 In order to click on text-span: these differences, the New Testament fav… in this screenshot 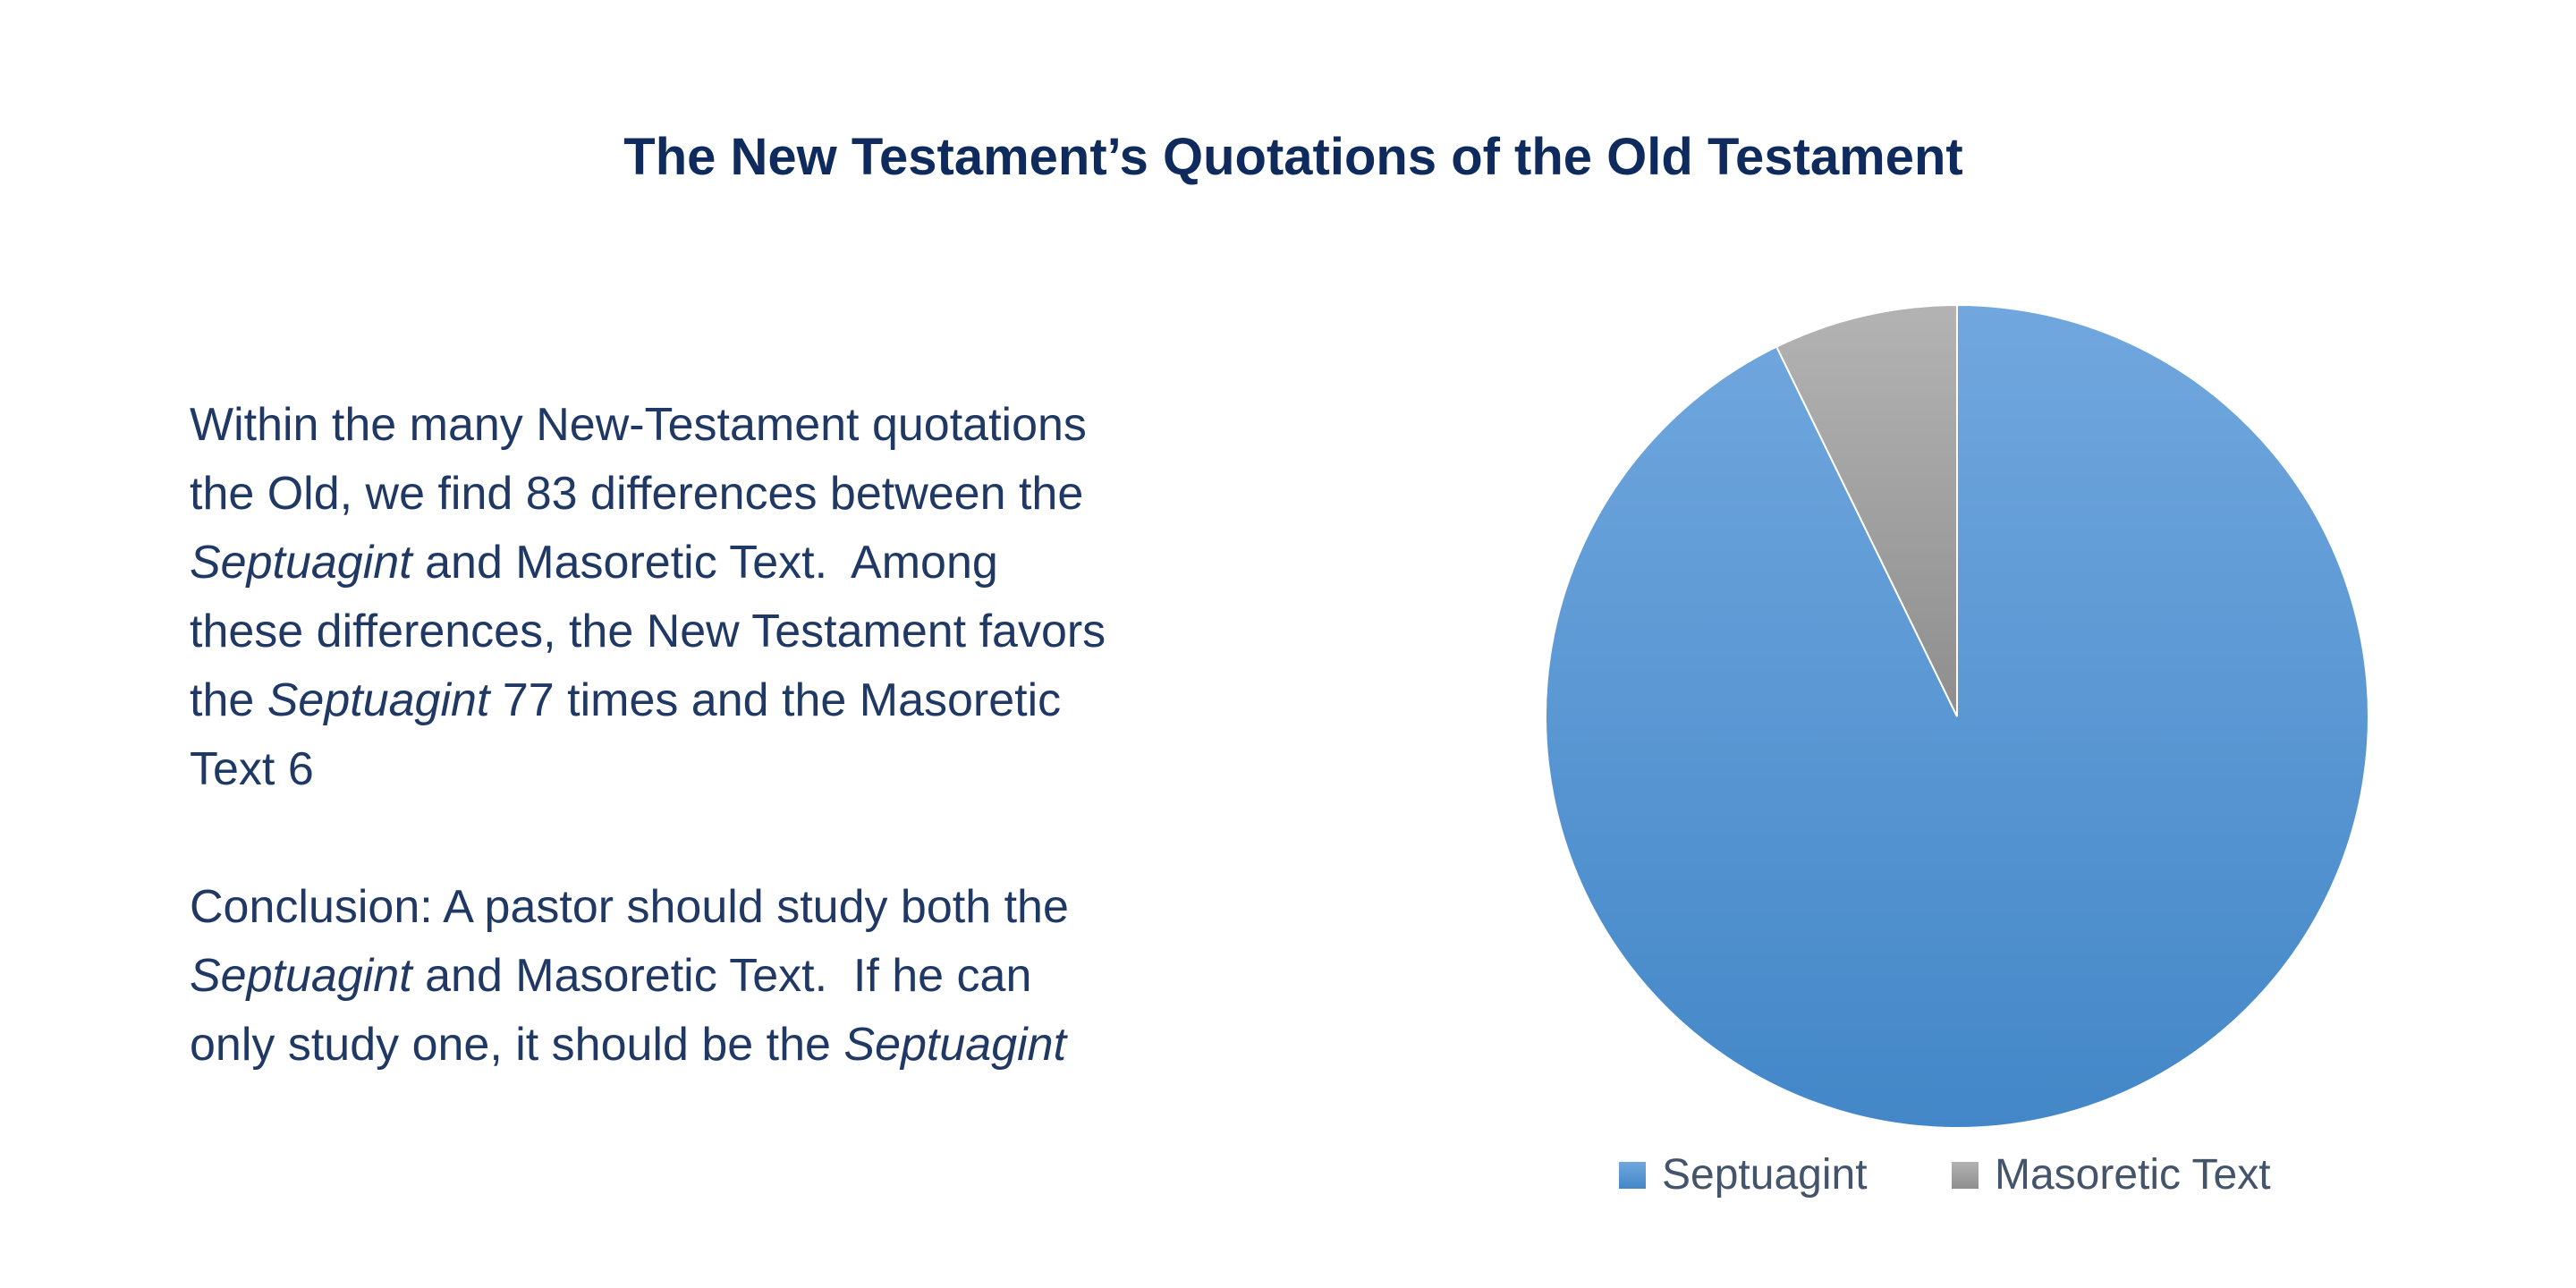, I will do `click(648, 631)`.